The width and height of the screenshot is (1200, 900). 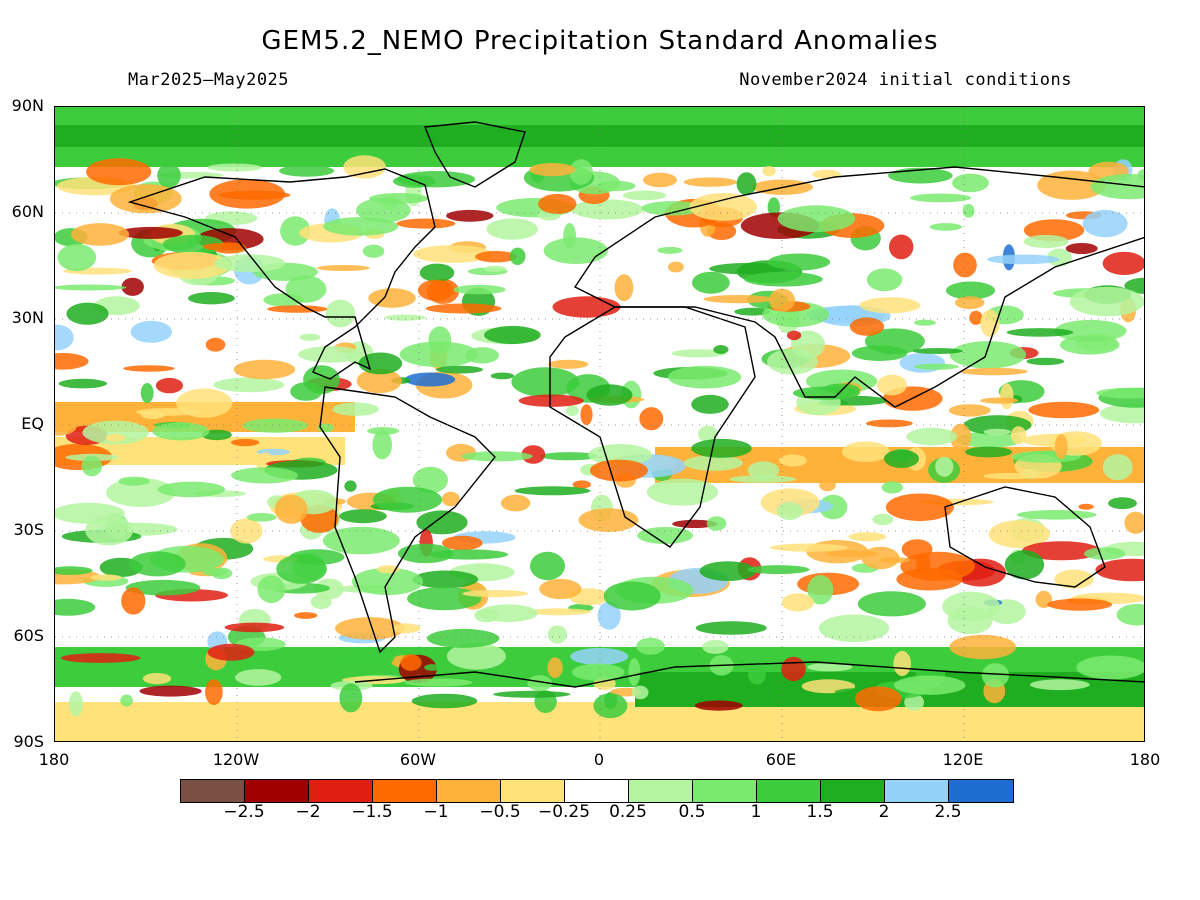 I want to click on colorbar-label: 2, so click(x=884, y=812).